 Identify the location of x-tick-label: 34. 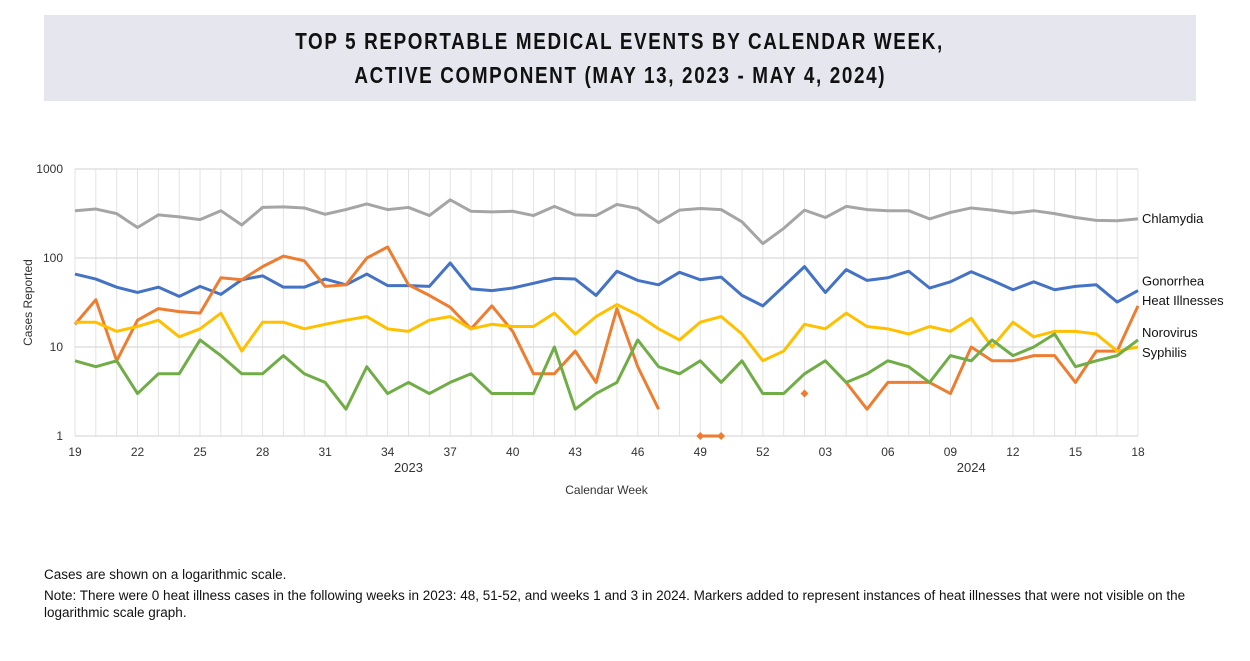
(388, 452).